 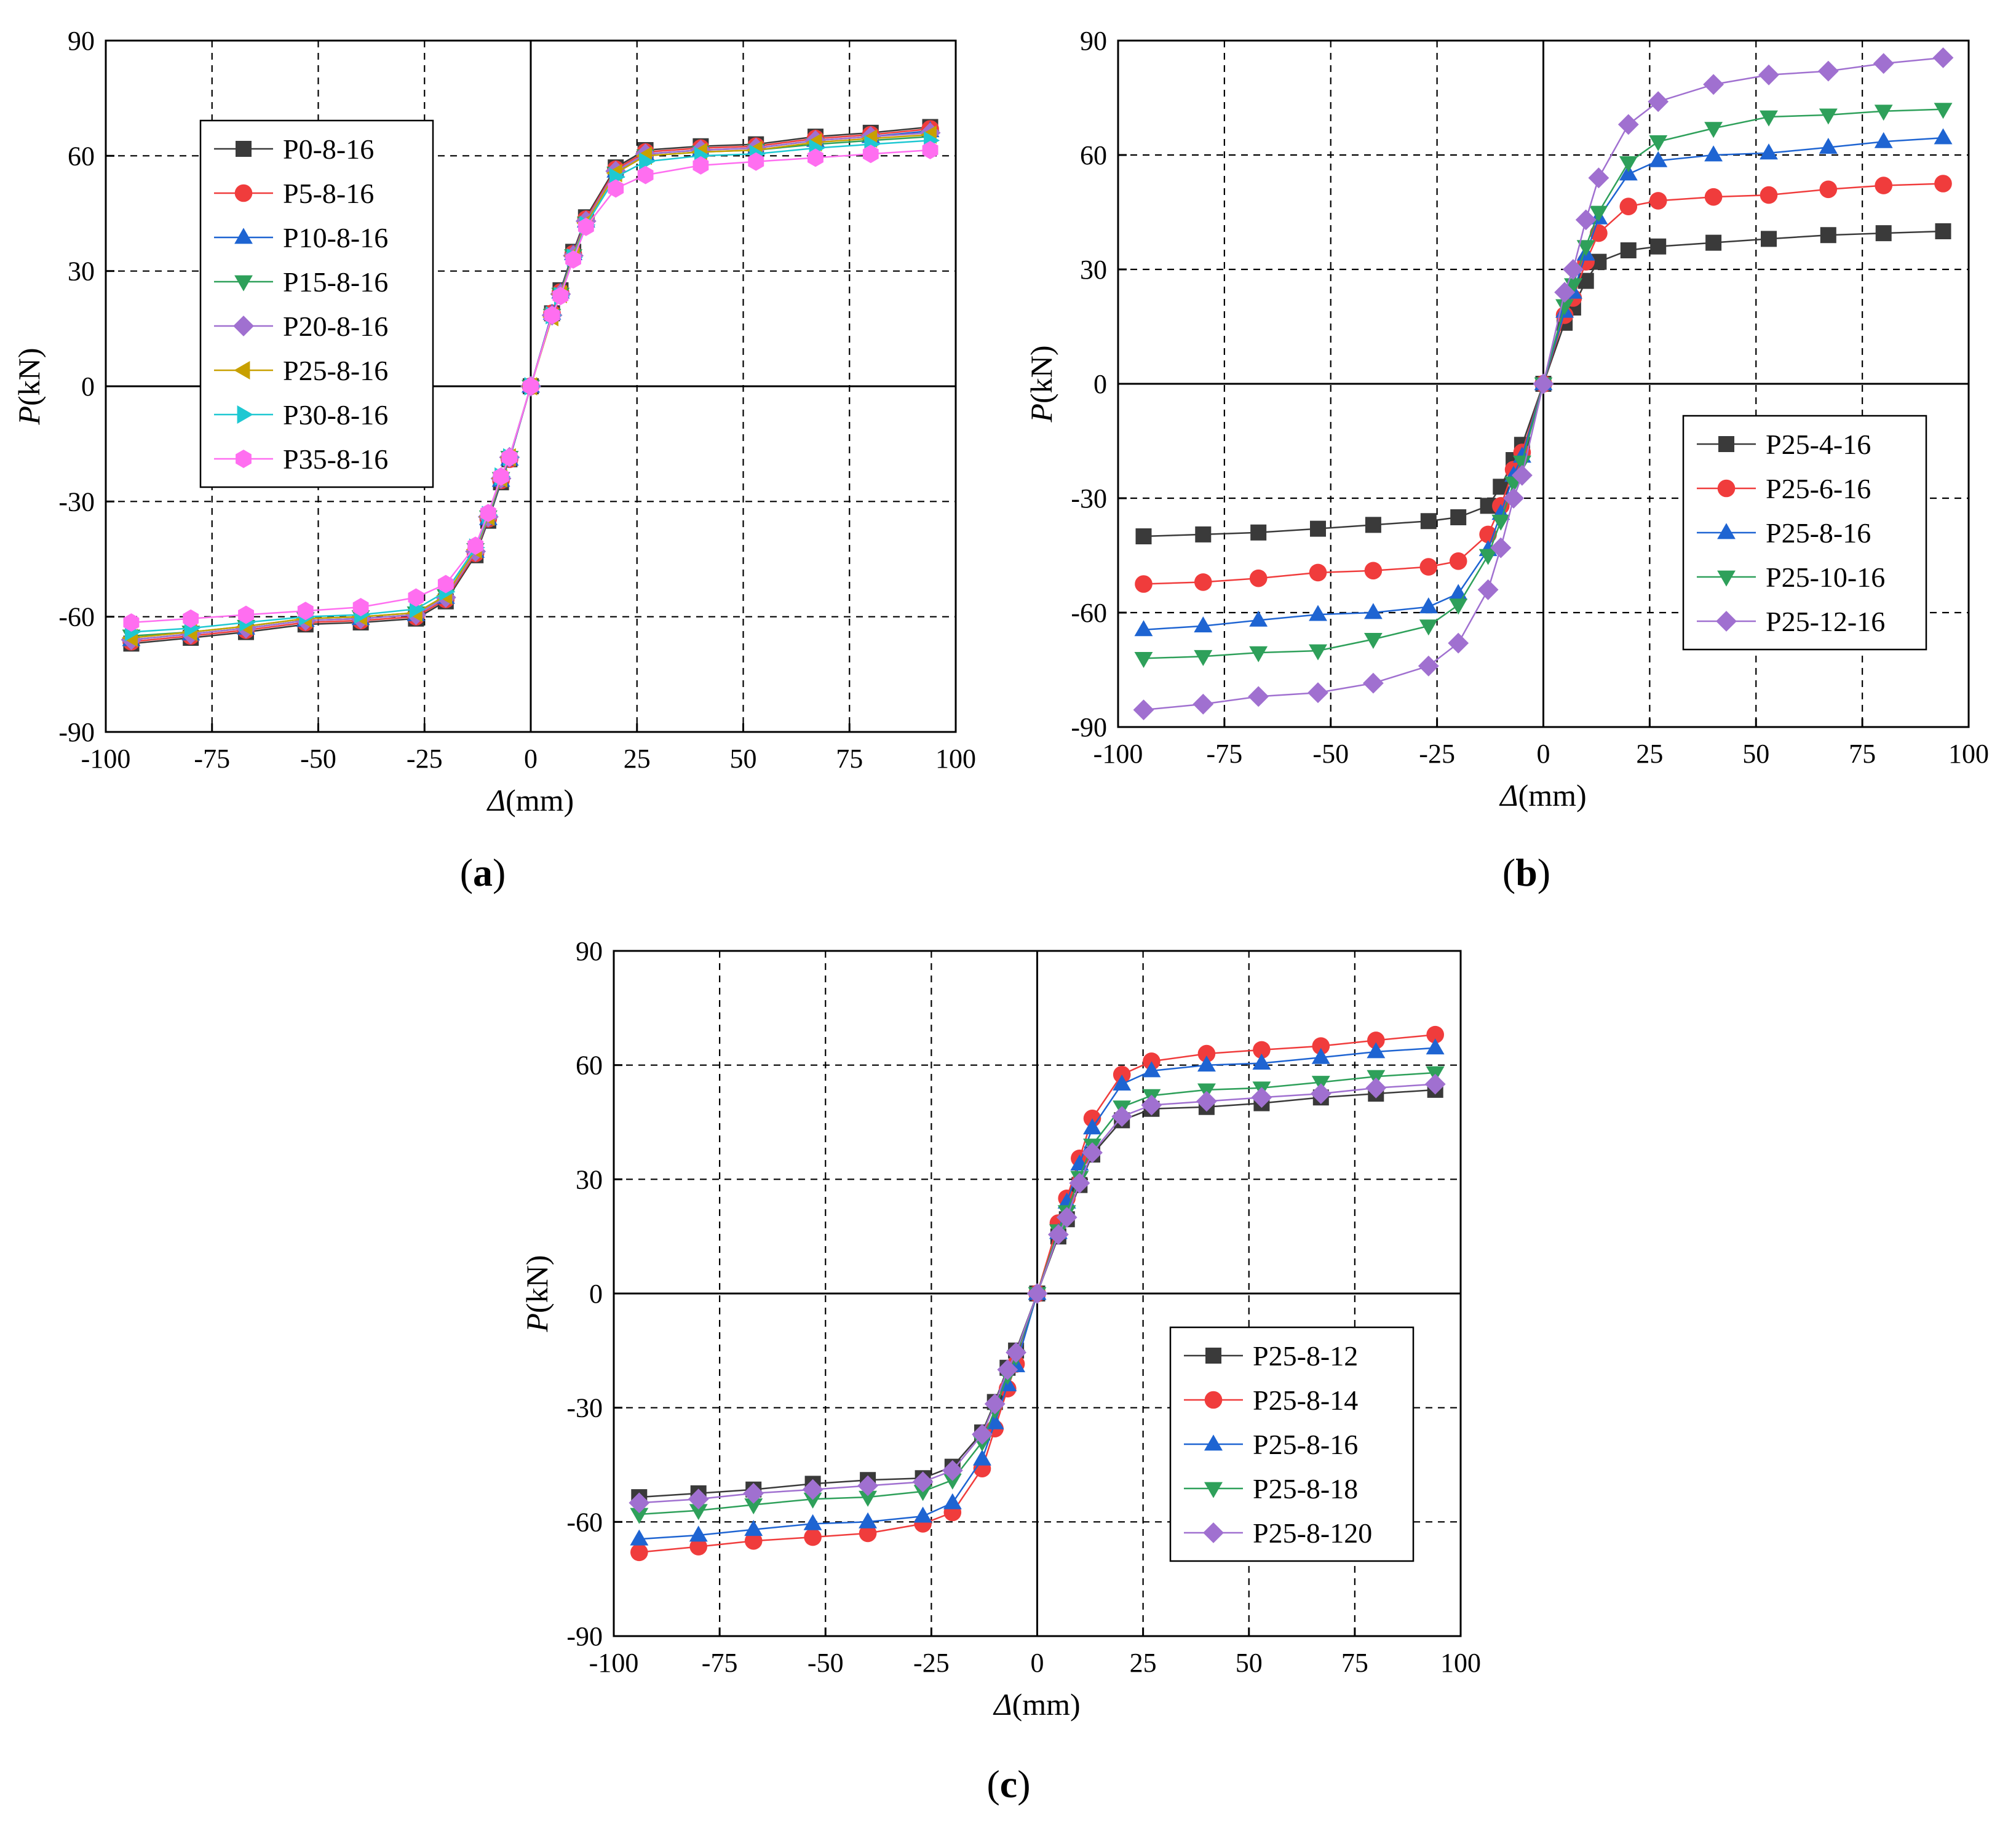 I want to click on legend-item: P25-12-16, so click(x=1791, y=621).